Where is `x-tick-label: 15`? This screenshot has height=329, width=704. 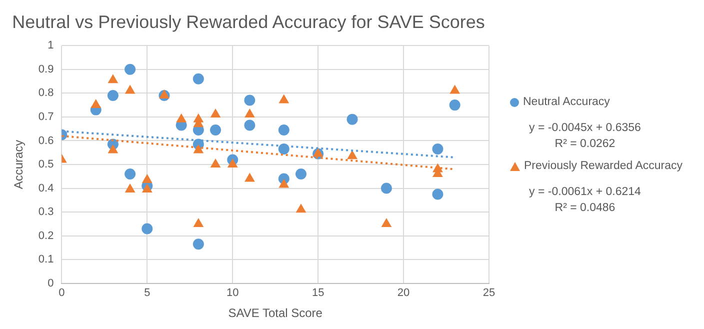 x-tick-label: 15 is located at coordinates (318, 293).